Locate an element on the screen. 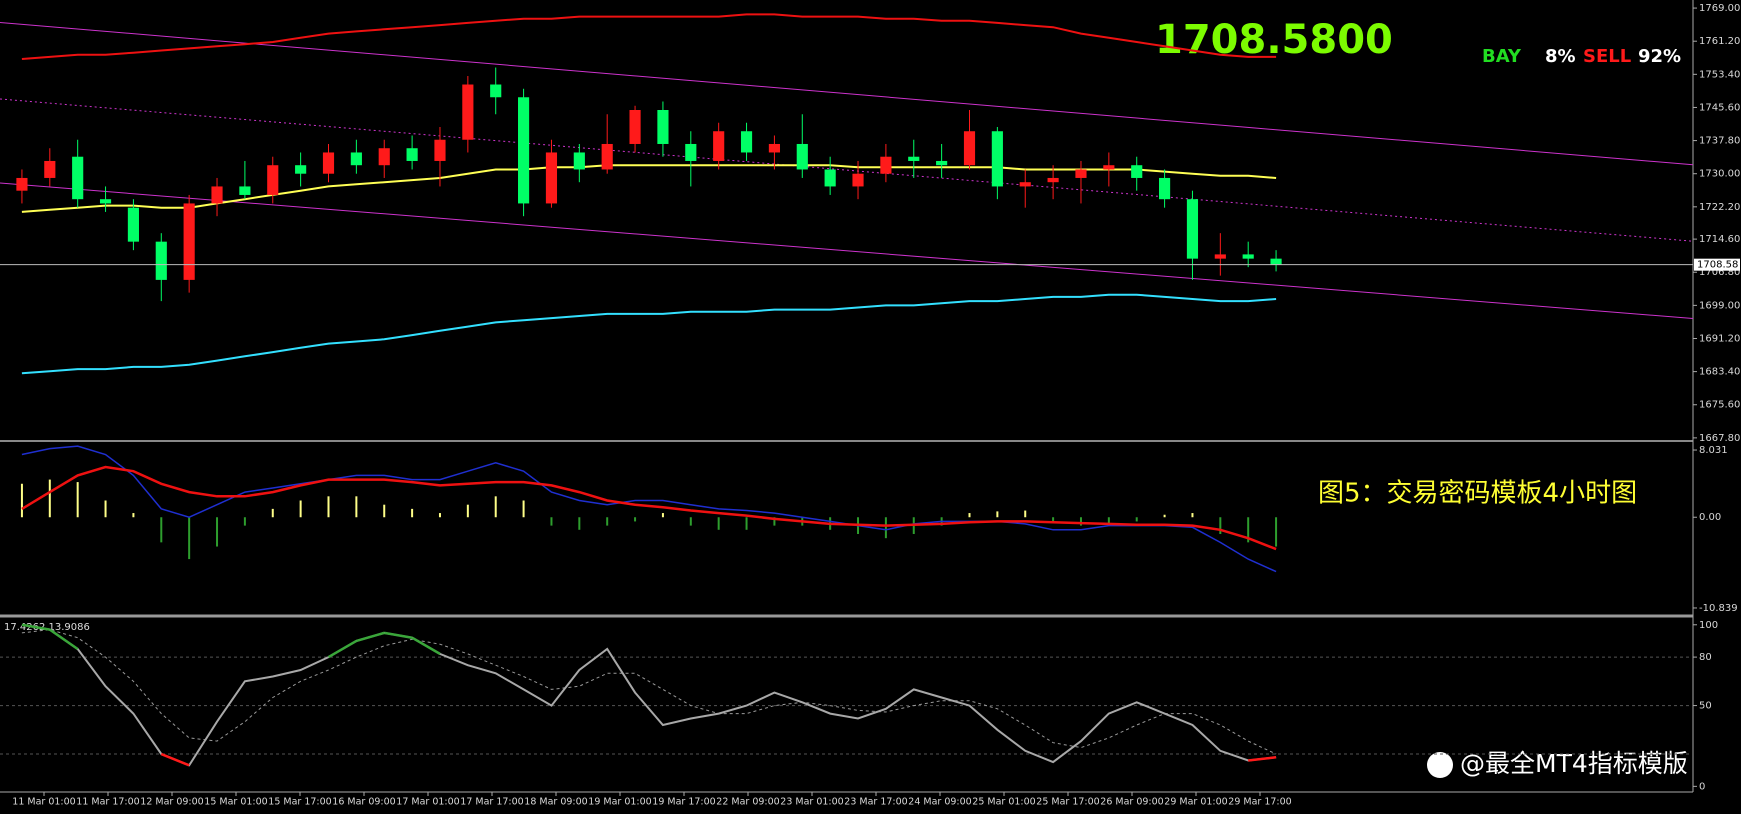 This screenshot has width=1741, height=814. stochastic-header: 17.4262 13.9086 is located at coordinates (47, 627).